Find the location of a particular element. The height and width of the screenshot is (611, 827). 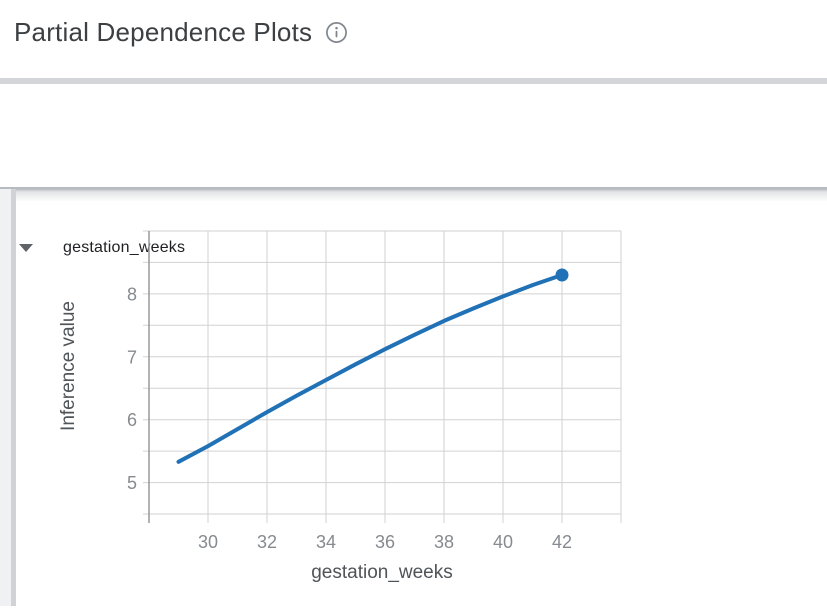

caret-down-icon is located at coordinates (26, 248).